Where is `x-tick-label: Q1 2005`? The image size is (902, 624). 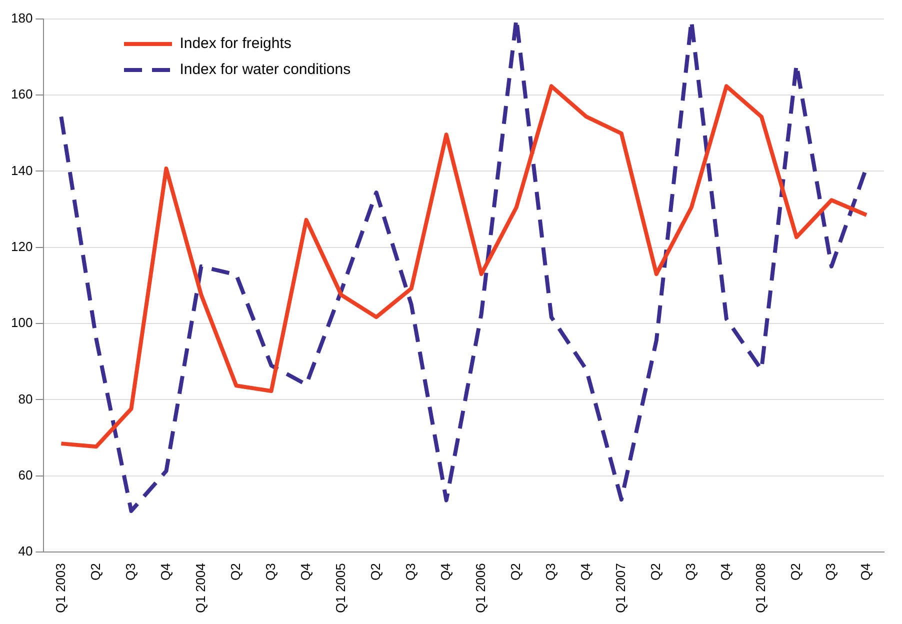 x-tick-label: Q1 2005 is located at coordinates (340, 588).